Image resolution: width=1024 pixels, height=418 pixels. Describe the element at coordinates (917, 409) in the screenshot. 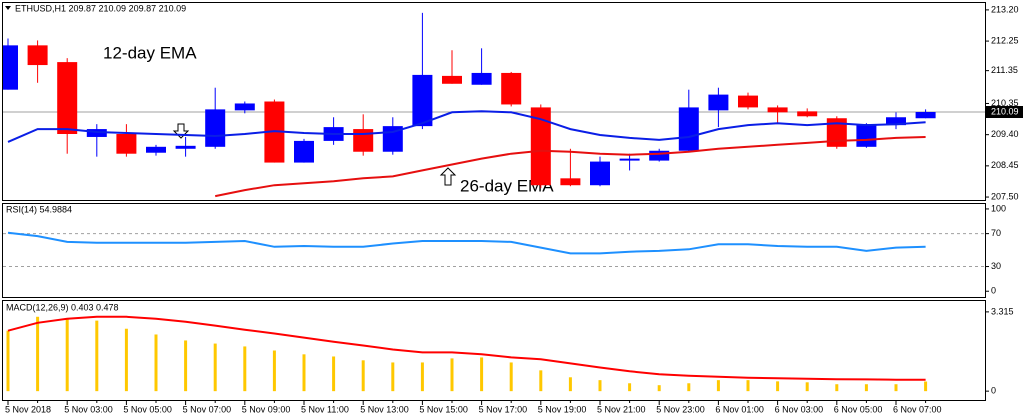

I see `x-tick-label: 6 Nov 07:00` at that location.